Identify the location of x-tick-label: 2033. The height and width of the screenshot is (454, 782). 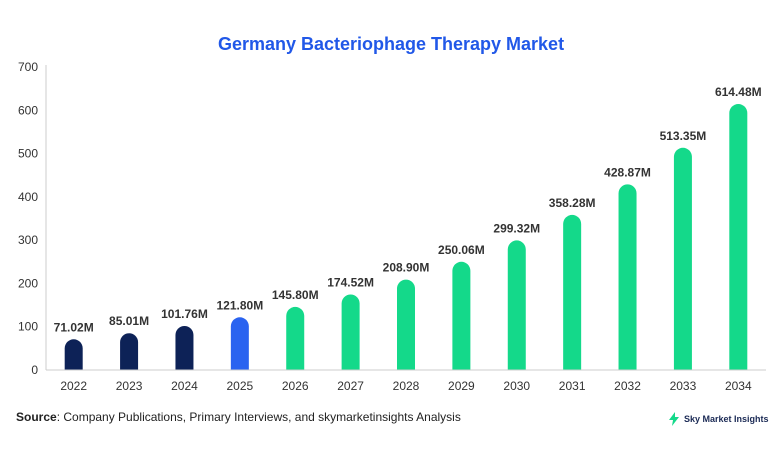
(683, 386).